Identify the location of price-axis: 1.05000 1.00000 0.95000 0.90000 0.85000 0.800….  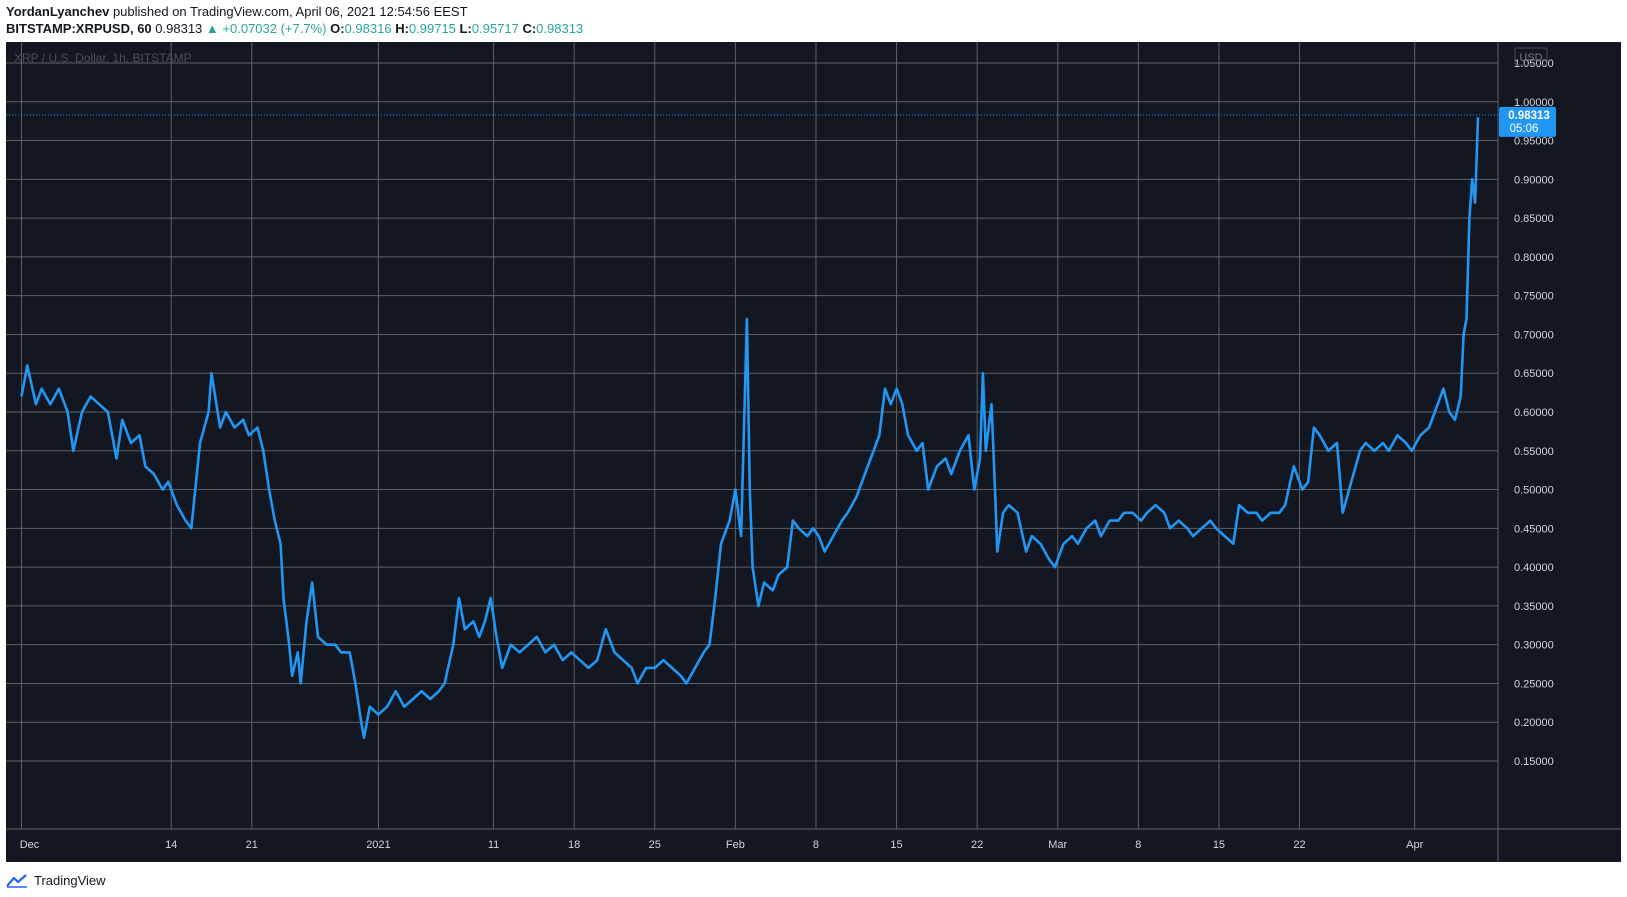
(1534, 413).